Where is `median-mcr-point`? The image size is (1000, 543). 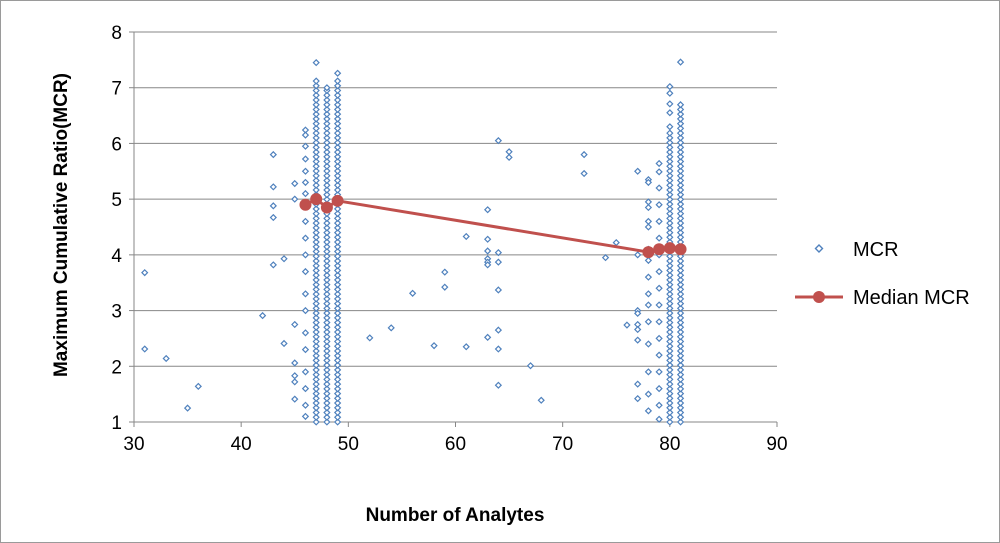
median-mcr-point is located at coordinates (337, 200).